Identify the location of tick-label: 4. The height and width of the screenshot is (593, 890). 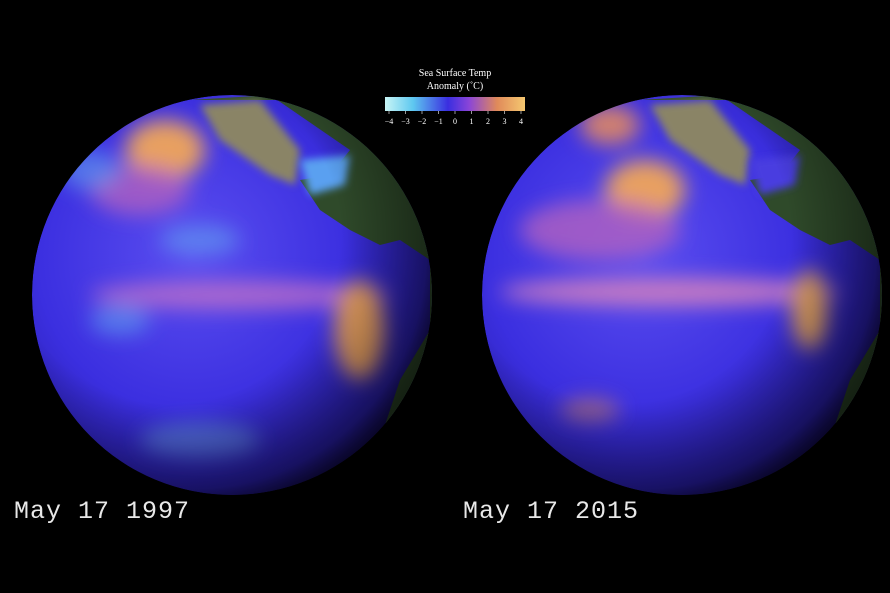
(521, 121).